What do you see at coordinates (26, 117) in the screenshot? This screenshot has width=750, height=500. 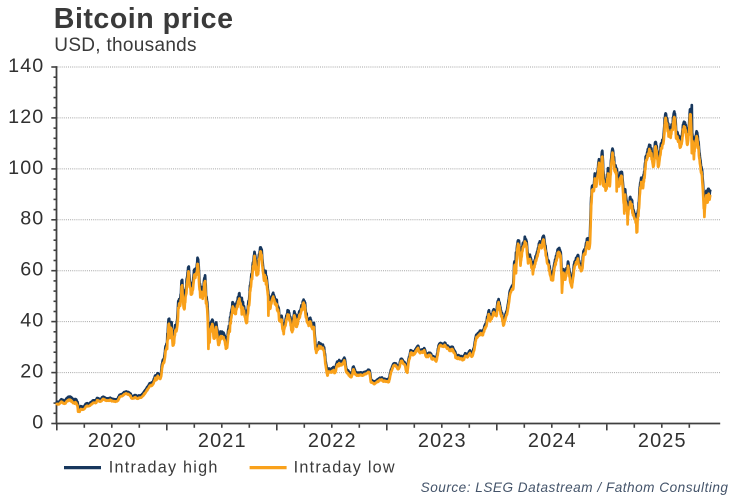 I see `svg-text: 120` at bounding box center [26, 117].